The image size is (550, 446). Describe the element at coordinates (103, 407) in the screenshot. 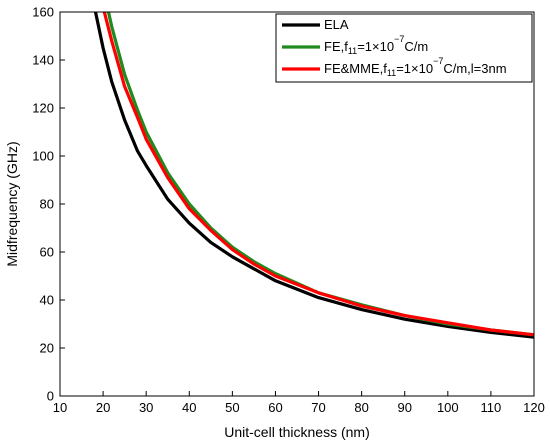

I see `x-tick-label: 20` at that location.